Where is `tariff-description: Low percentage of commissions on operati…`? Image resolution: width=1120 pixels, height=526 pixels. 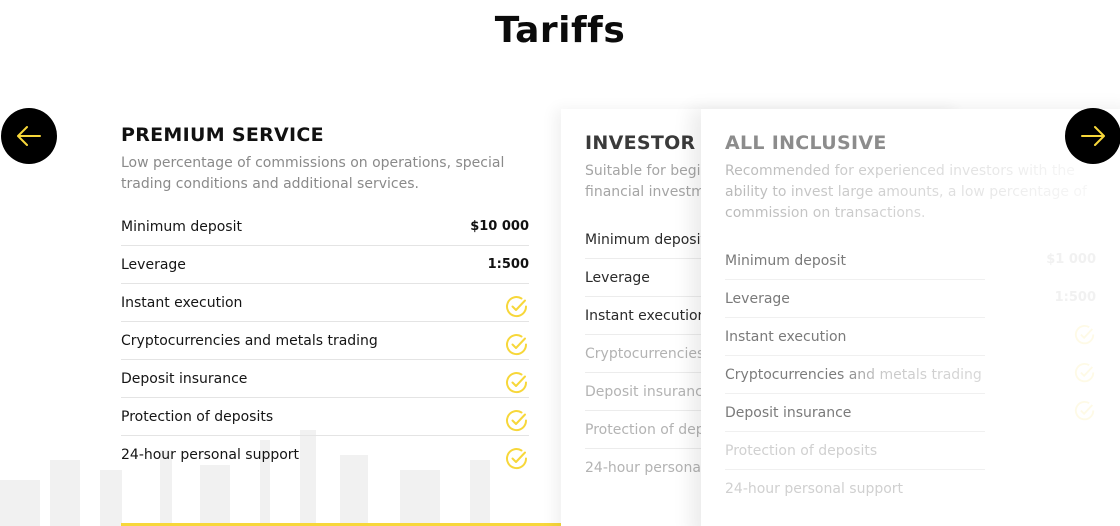
tariff-description: Low percentage of commissions on operati… is located at coordinates (313, 173).